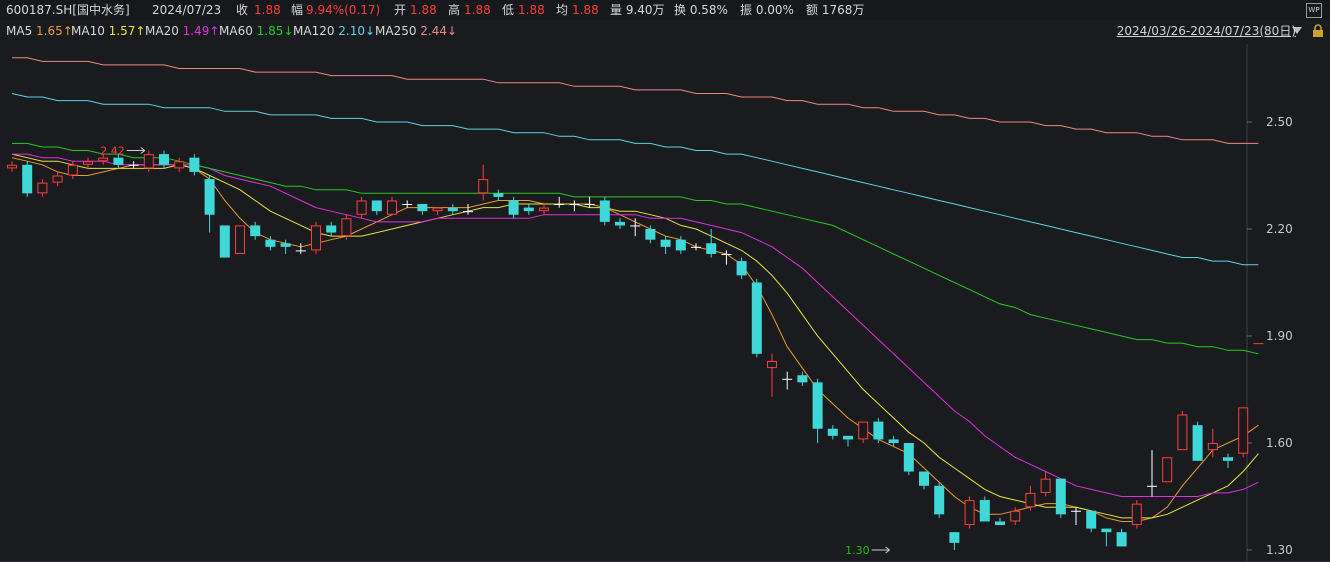  What do you see at coordinates (1318, 31) in the screenshot?
I see `lock-icon` at bounding box center [1318, 31].